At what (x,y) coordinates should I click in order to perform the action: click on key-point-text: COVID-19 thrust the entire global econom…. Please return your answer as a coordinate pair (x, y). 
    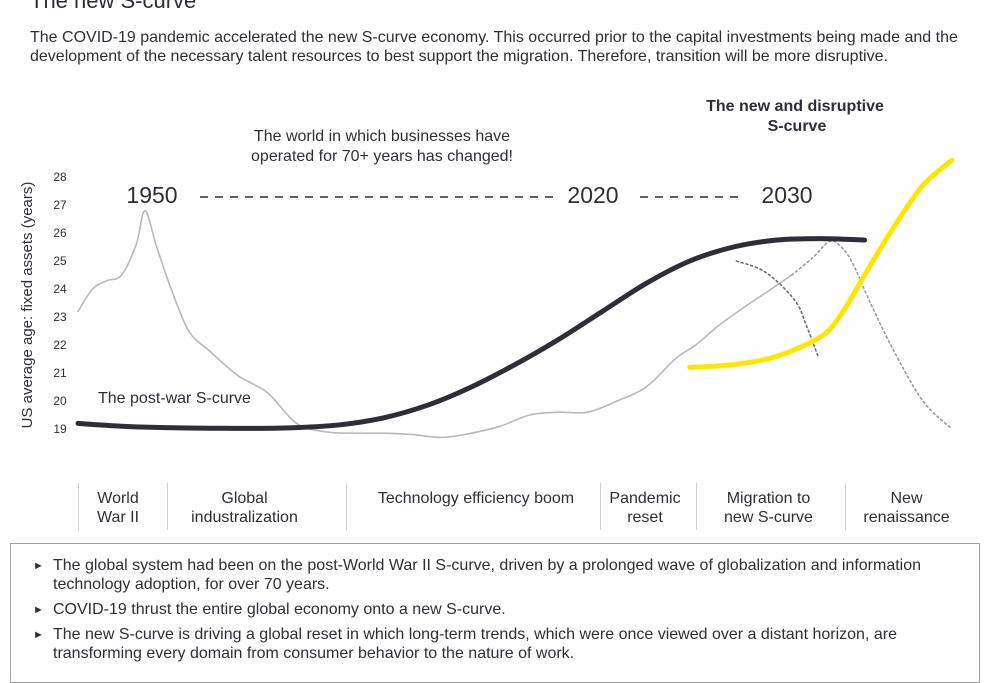
    Looking at the image, I should click on (279, 609).